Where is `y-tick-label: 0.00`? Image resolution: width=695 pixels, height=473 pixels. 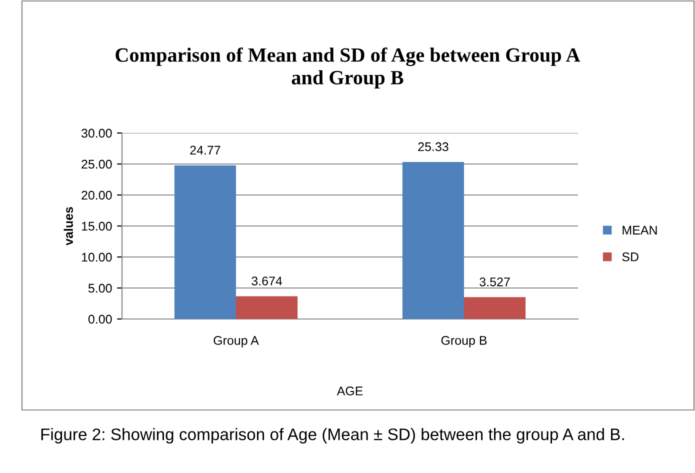
y-tick-label: 0.00 is located at coordinates (100, 319).